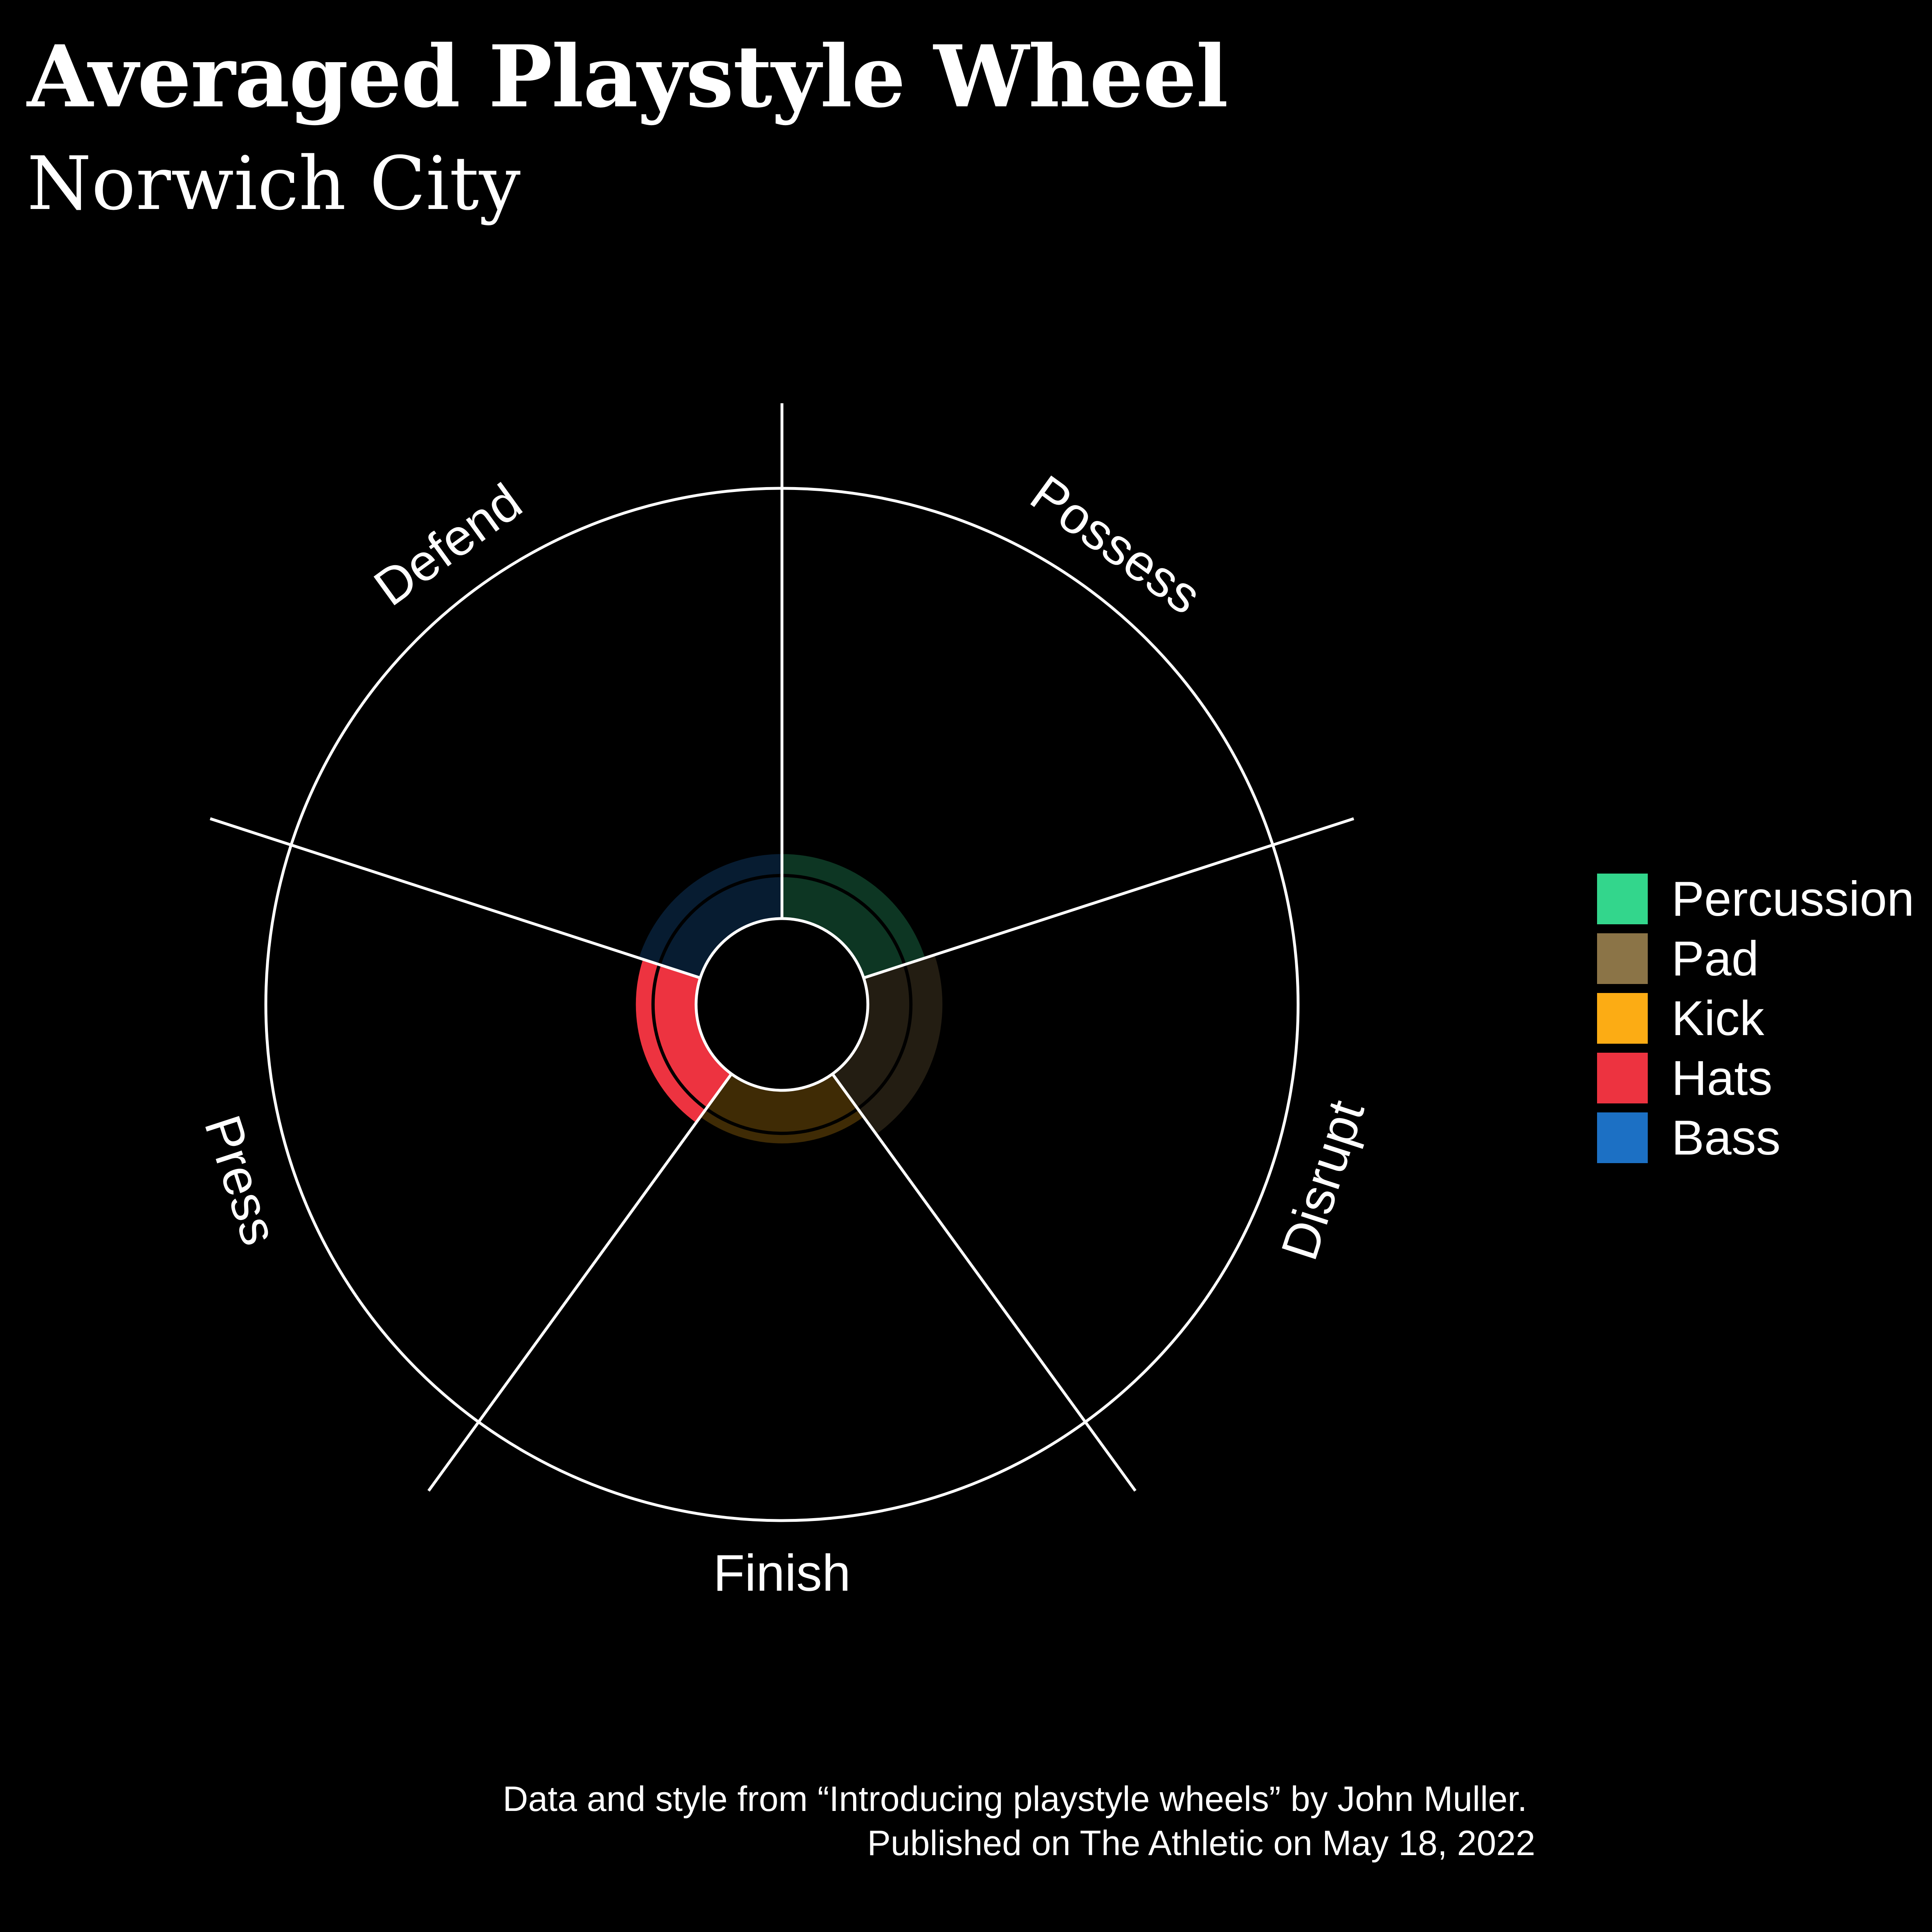 The image size is (1932, 1932). What do you see at coordinates (710, 916) in the screenshot?
I see `wheel-segment-defend` at bounding box center [710, 916].